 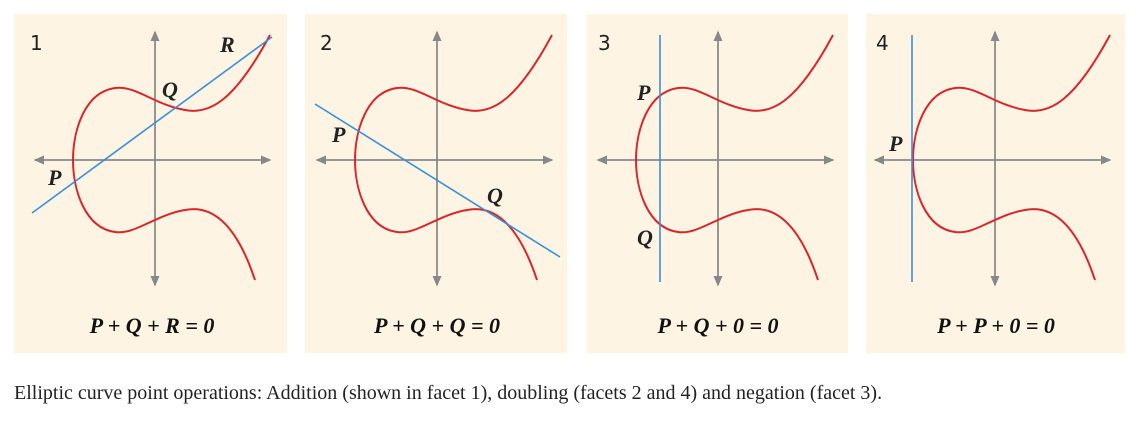 What do you see at coordinates (152, 125) in the screenshot?
I see `secant-line` at bounding box center [152, 125].